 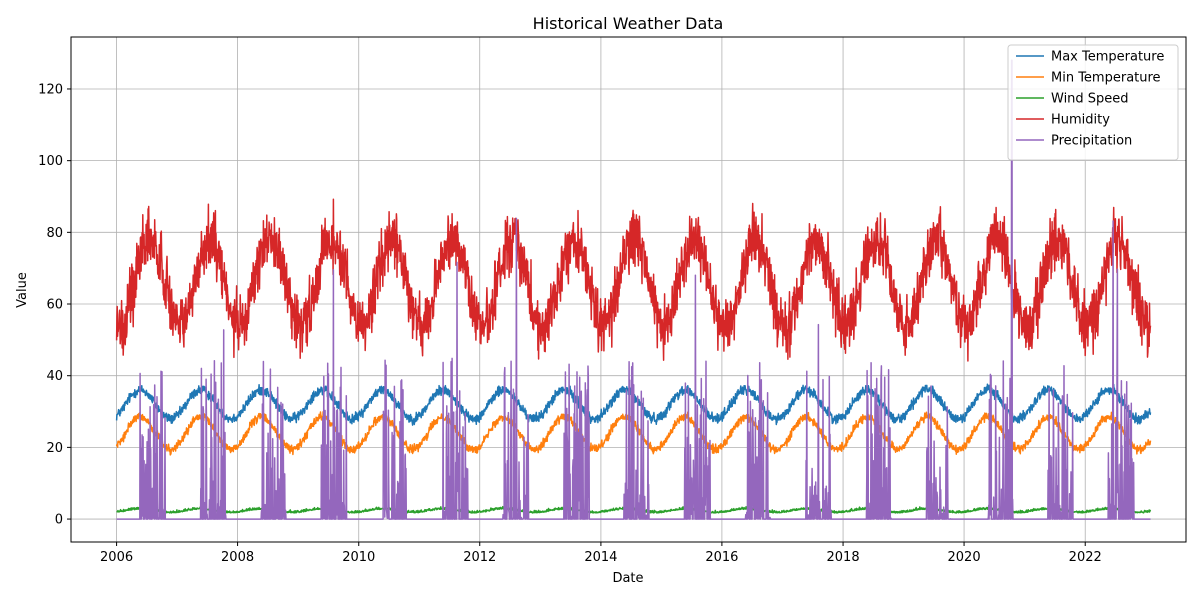 I want to click on y-axis-label: Value, so click(x=22, y=290).